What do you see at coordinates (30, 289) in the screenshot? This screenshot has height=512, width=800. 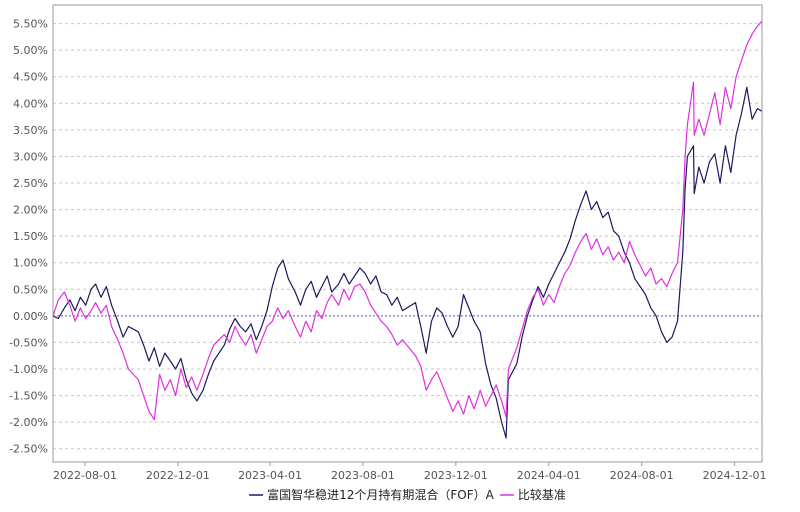 I see `y-tick-label: 0.50%` at bounding box center [30, 289].